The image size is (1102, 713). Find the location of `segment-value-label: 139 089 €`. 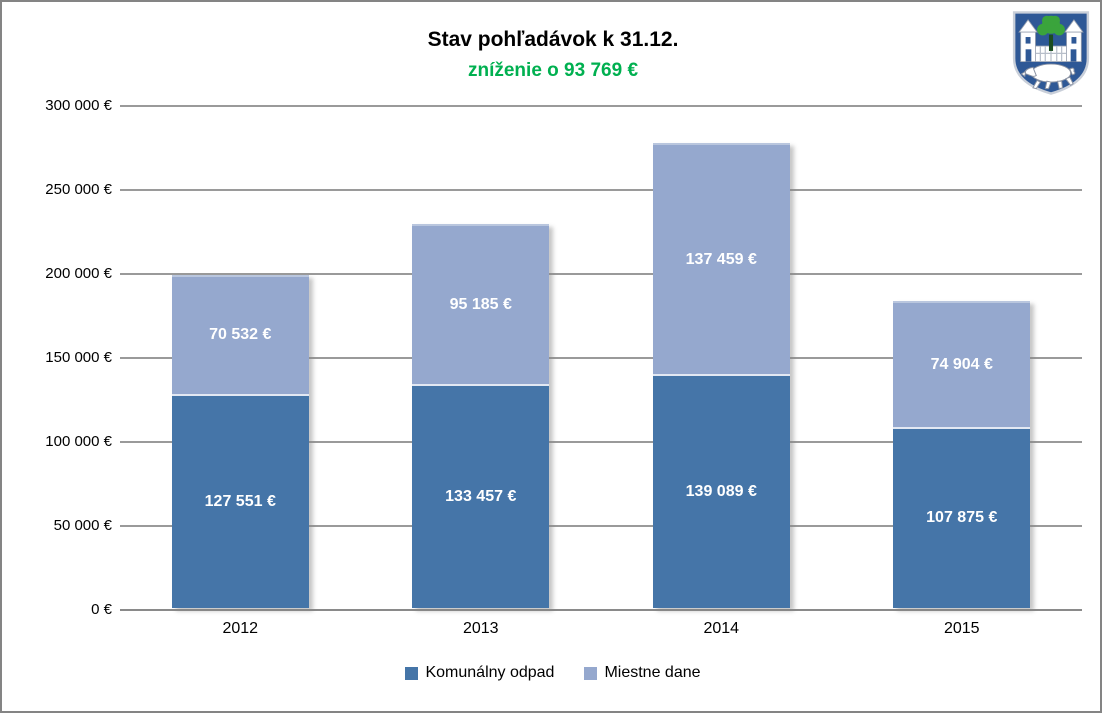

segment-value-label: 139 089 € is located at coordinates (721, 492).